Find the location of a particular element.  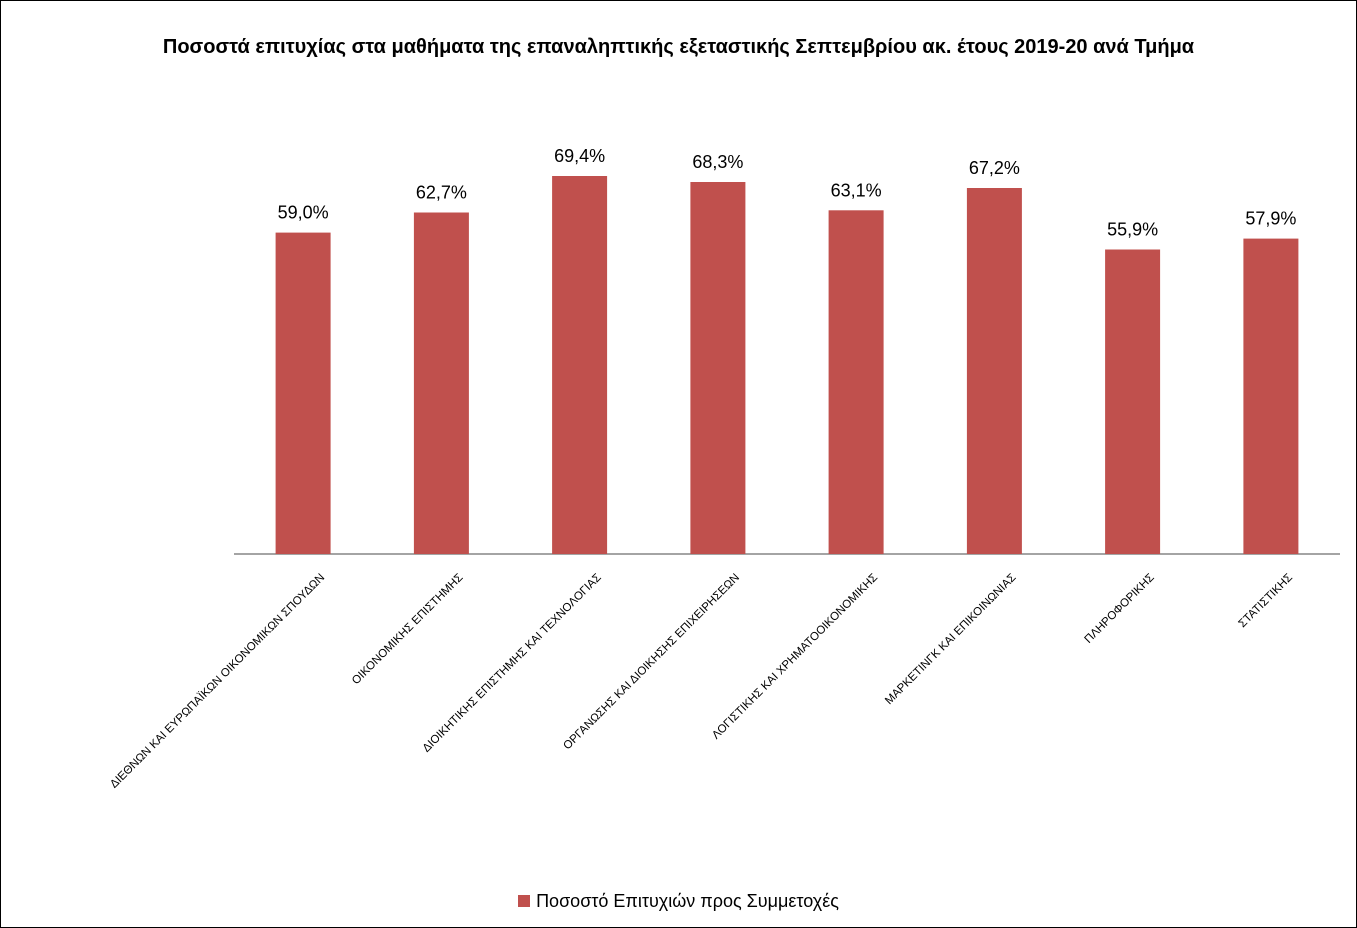

x-tick-label: ΛΟΓΙΣΤΙΚΗΣ ΚΑΙ ΧΡΗΜΑΤΟΟΙΚΟΝΟΜΙΚΗΣ is located at coordinates (795, 657).